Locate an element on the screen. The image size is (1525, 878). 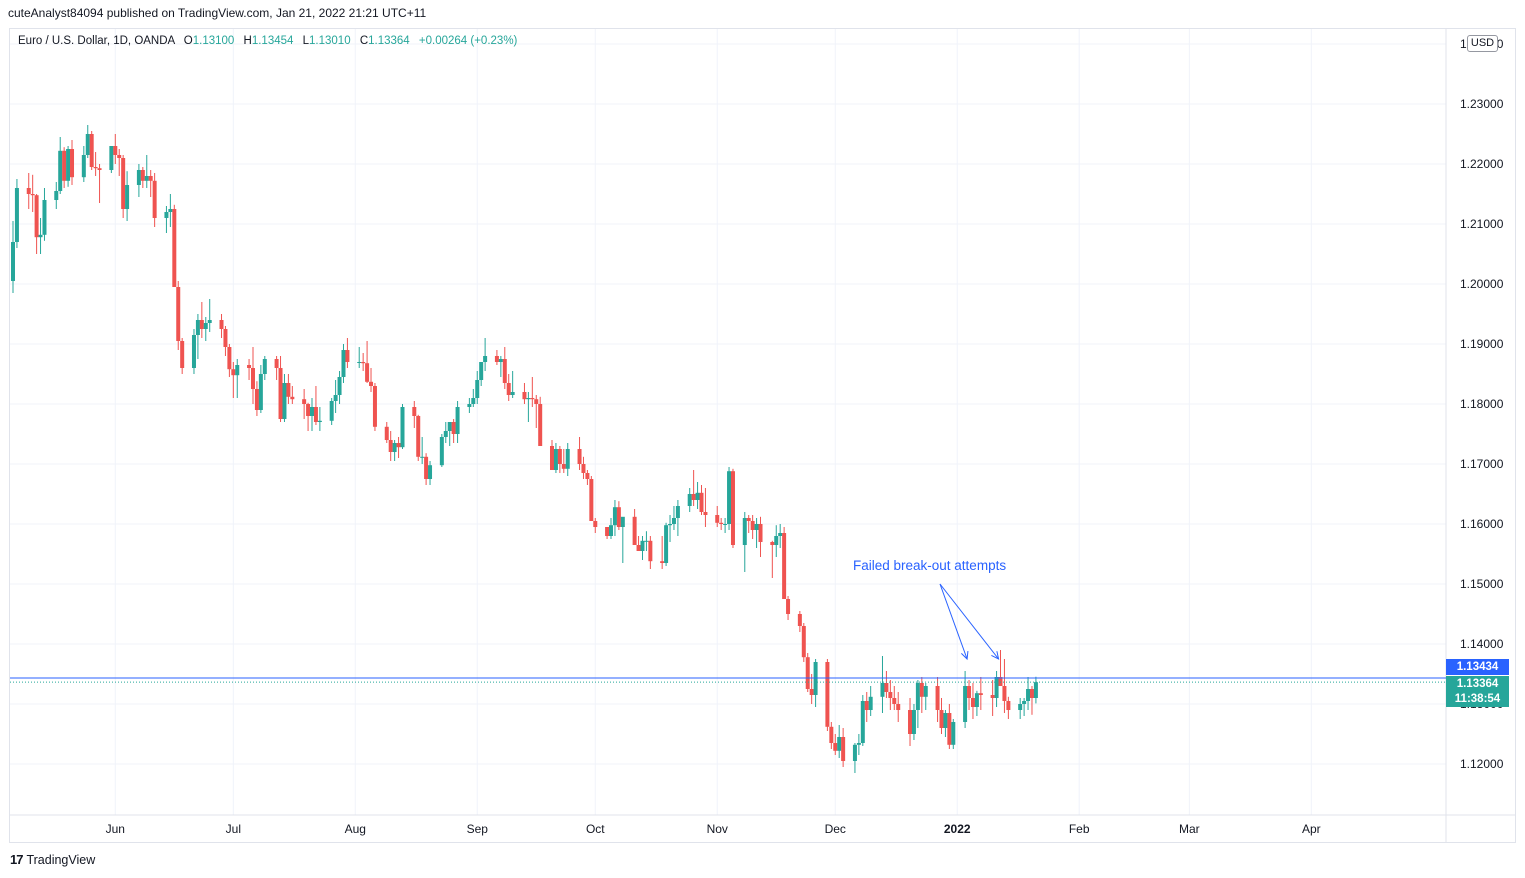
y-tick-label: 1.15000 is located at coordinates (1482, 584).